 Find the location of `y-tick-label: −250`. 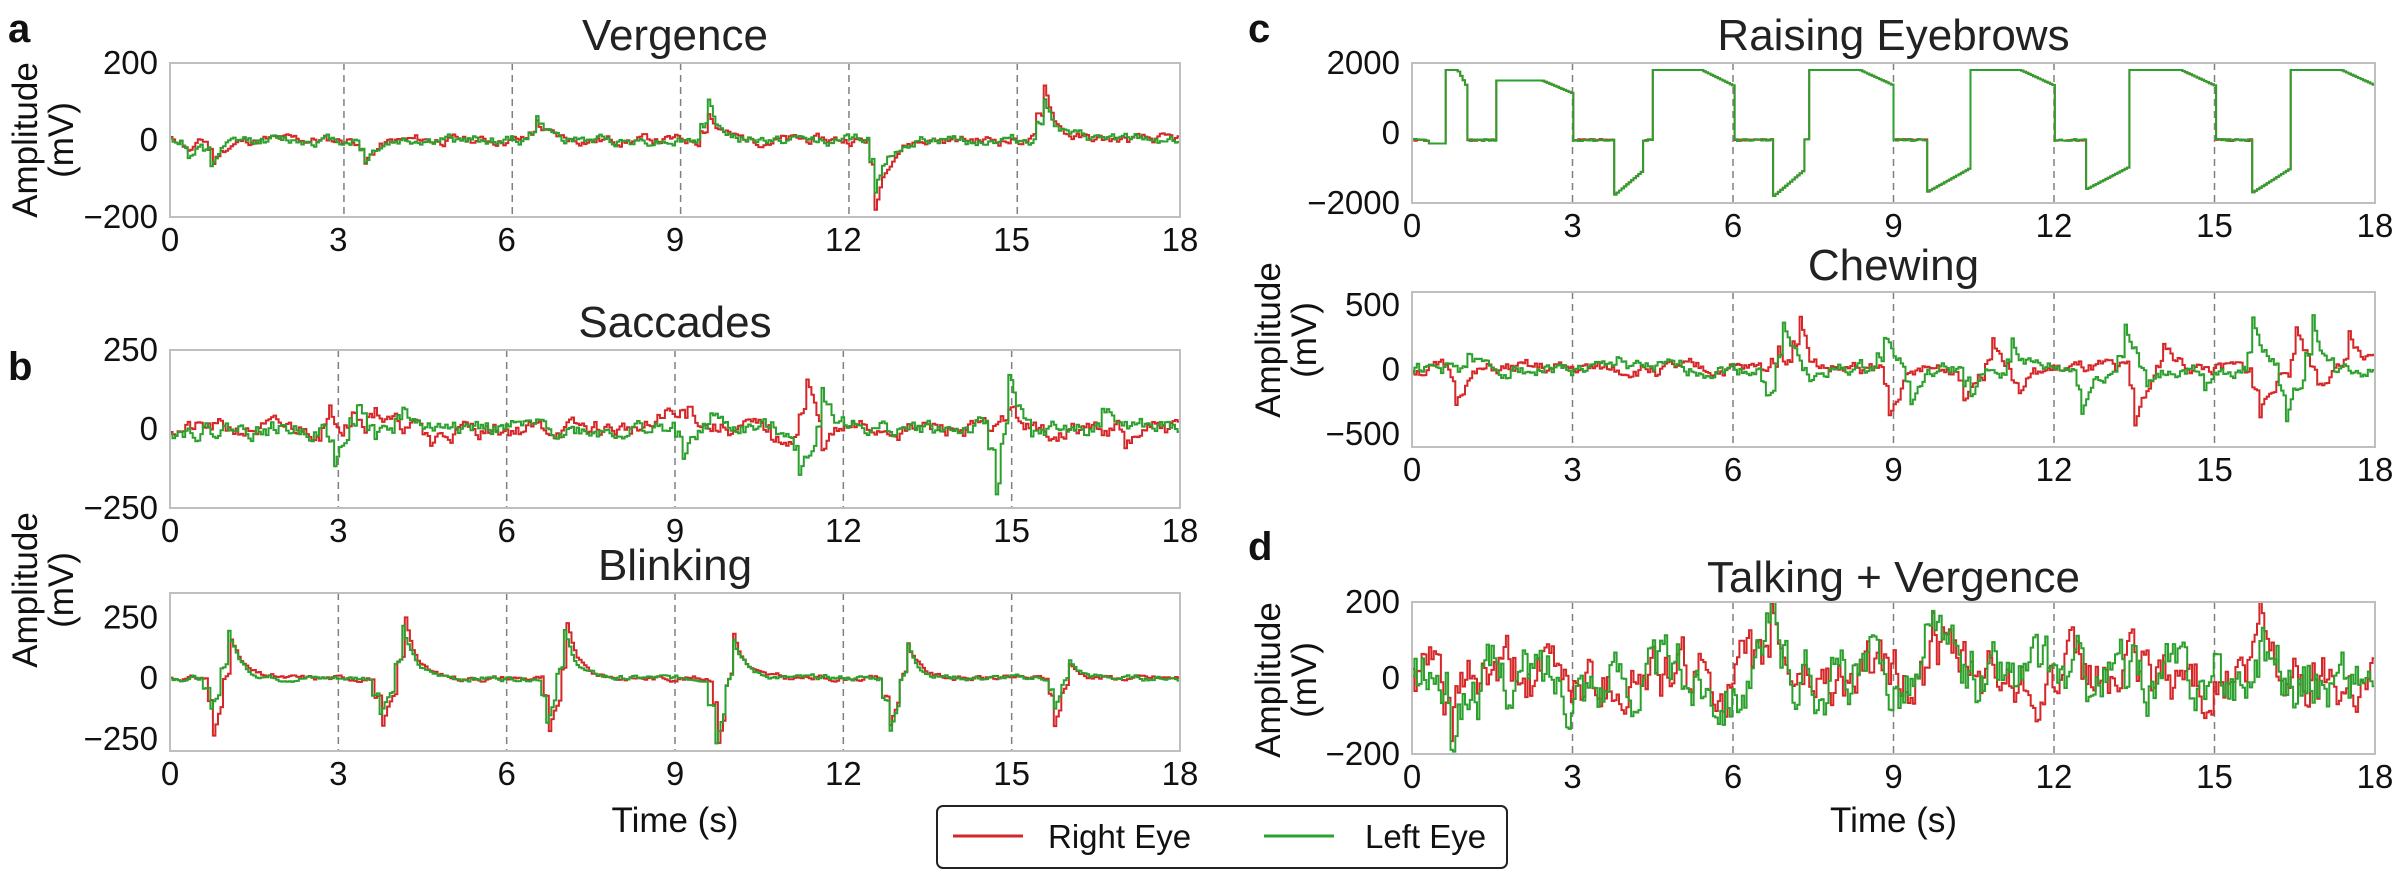

y-tick-label: −250 is located at coordinates (121, 507).